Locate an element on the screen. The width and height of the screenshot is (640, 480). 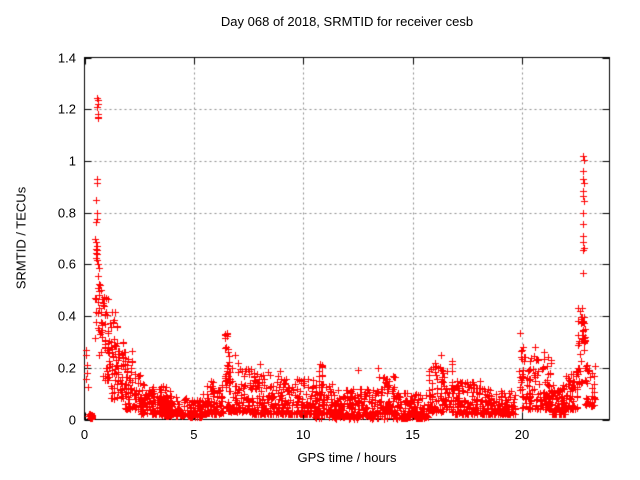
x-axis-label: GPS time / hours is located at coordinates (347, 457).